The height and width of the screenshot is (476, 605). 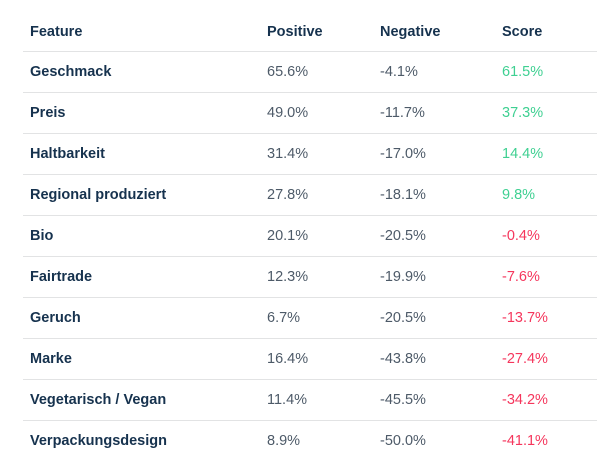 I want to click on positive-value: 12.3%, so click(x=288, y=276).